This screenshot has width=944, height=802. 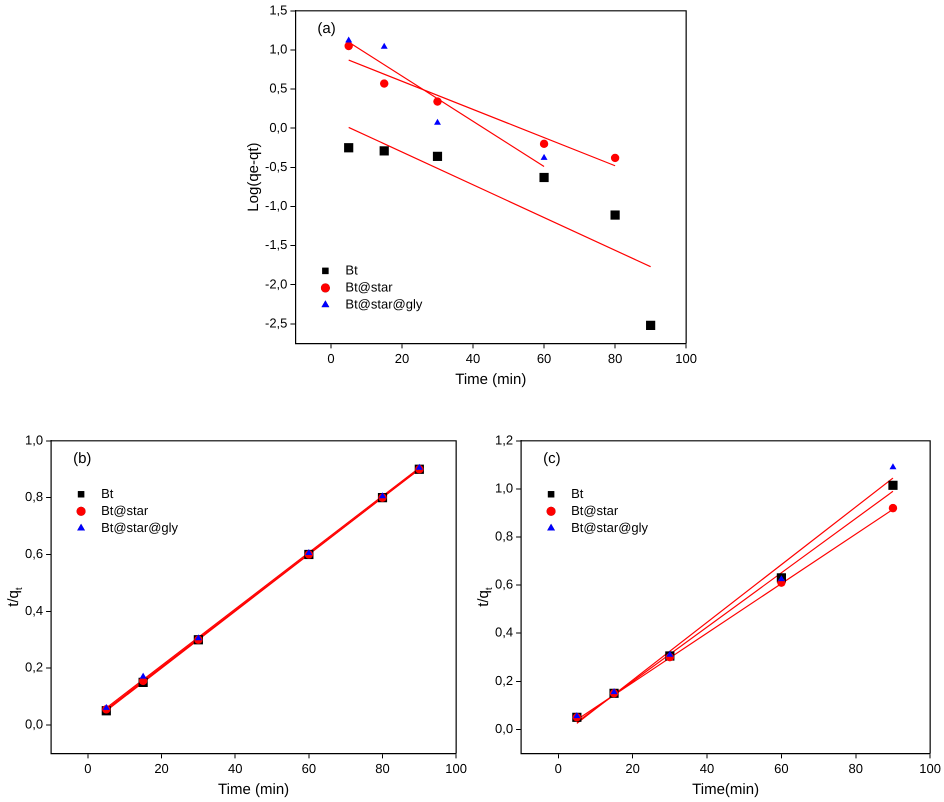 I want to click on y-tick-label: -1,0, so click(x=276, y=206).